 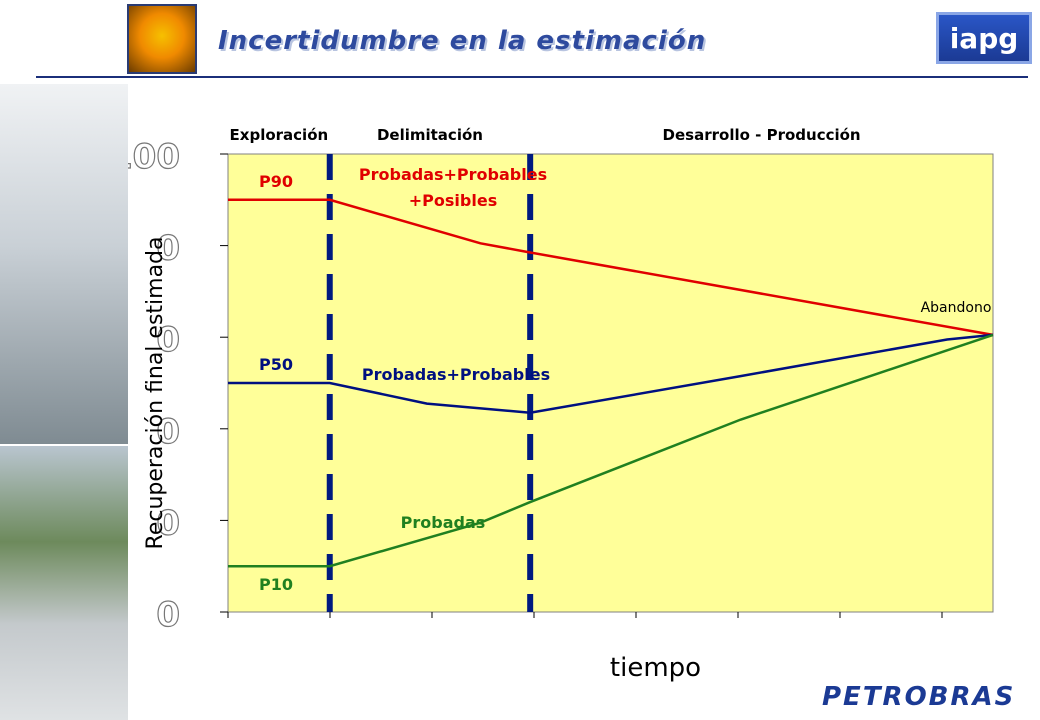 I want to click on iapg-logo: iapg, so click(x=984, y=38).